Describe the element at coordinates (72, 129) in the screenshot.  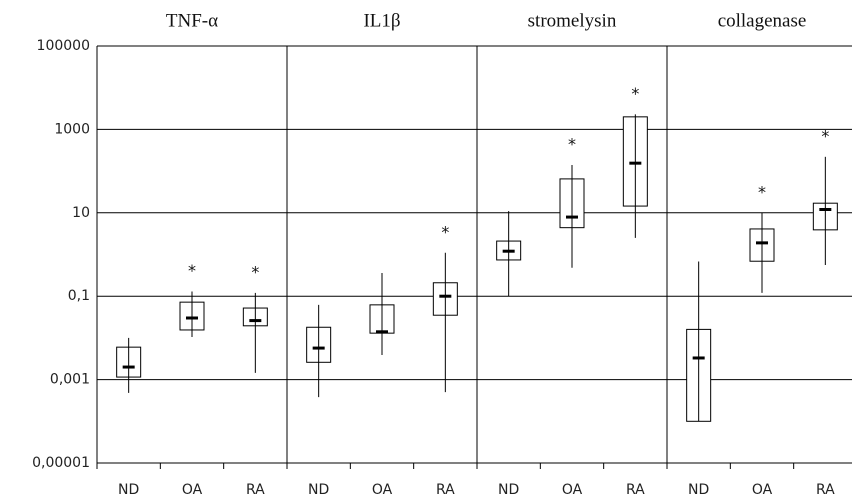
I see `y-tick-label: 1000` at that location.